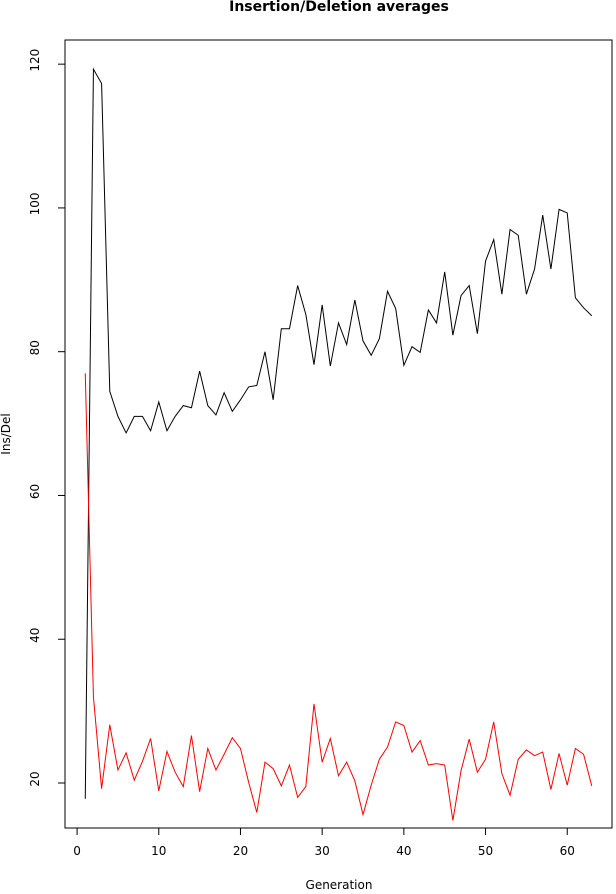 The image size is (616, 894). What do you see at coordinates (403, 851) in the screenshot?
I see `x-tick-label: 40` at bounding box center [403, 851].